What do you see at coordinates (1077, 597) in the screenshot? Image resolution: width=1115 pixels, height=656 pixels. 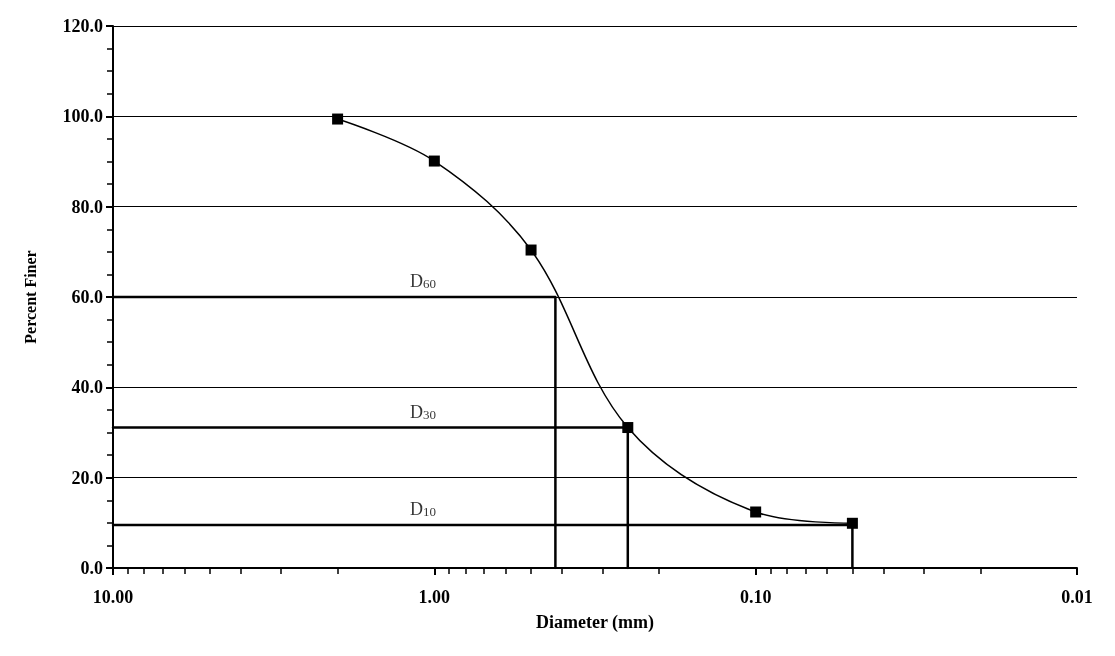 I see `x-tick-label: 0.01` at bounding box center [1077, 597].